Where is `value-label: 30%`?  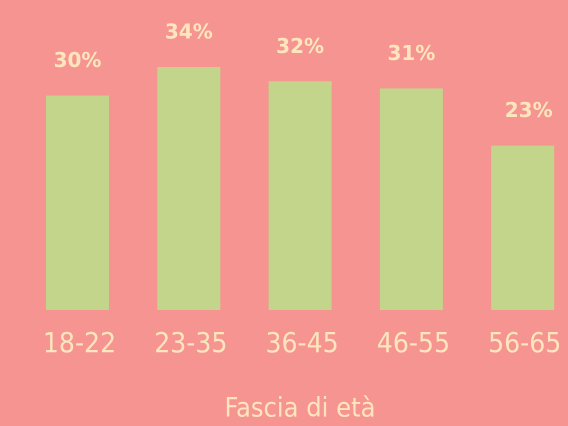 value-label: 30% is located at coordinates (78, 60).